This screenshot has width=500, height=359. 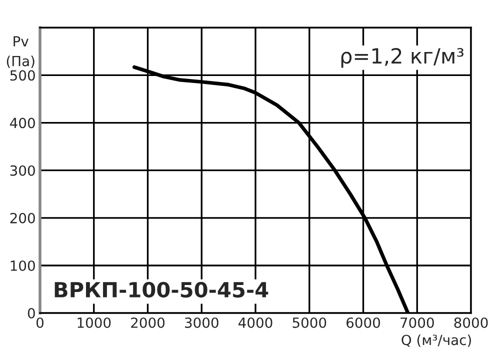 I want to click on y-tick-label: 100, so click(x=22, y=265).